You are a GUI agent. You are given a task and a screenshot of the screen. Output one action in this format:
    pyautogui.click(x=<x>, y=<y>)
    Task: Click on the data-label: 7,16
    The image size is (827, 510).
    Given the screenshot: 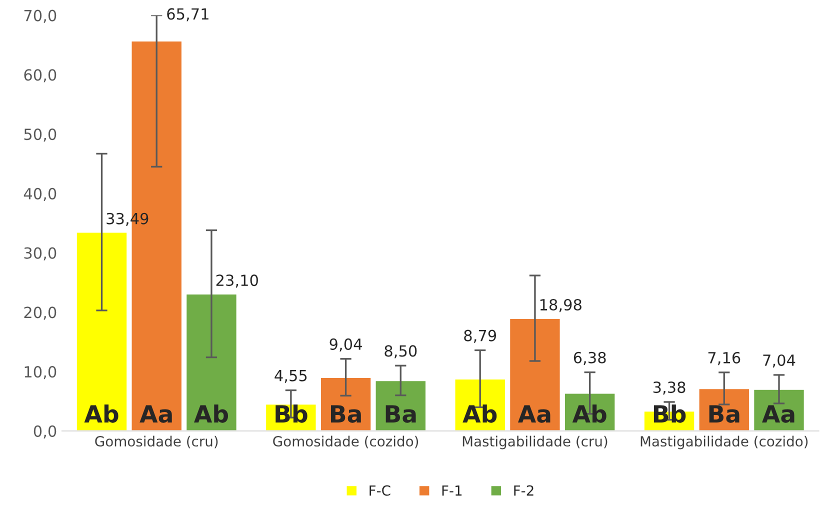 What is the action you would take?
    pyautogui.click(x=724, y=359)
    